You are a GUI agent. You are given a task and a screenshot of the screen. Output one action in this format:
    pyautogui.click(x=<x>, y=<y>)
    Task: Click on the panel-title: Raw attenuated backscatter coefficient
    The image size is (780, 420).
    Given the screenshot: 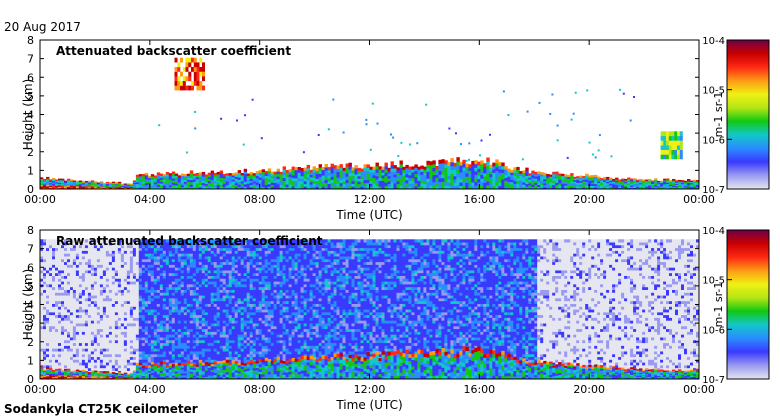 What is the action you would take?
    pyautogui.click(x=189, y=241)
    